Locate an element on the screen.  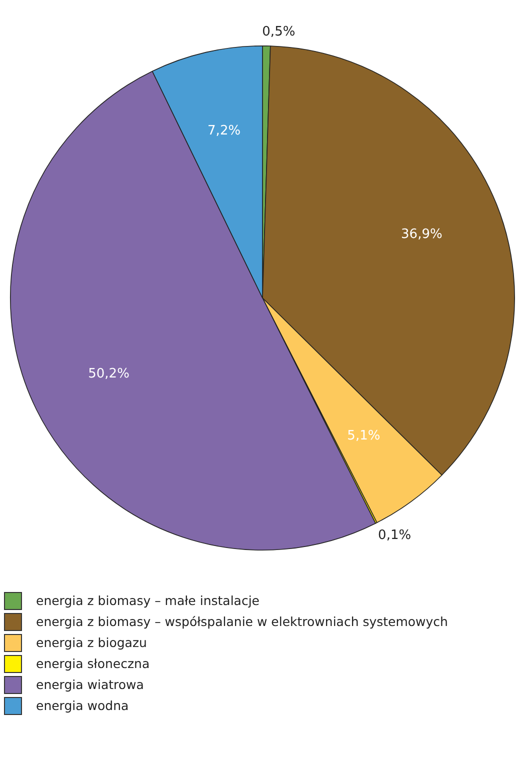
legend-label: energia słoneczna is located at coordinates (93, 663).